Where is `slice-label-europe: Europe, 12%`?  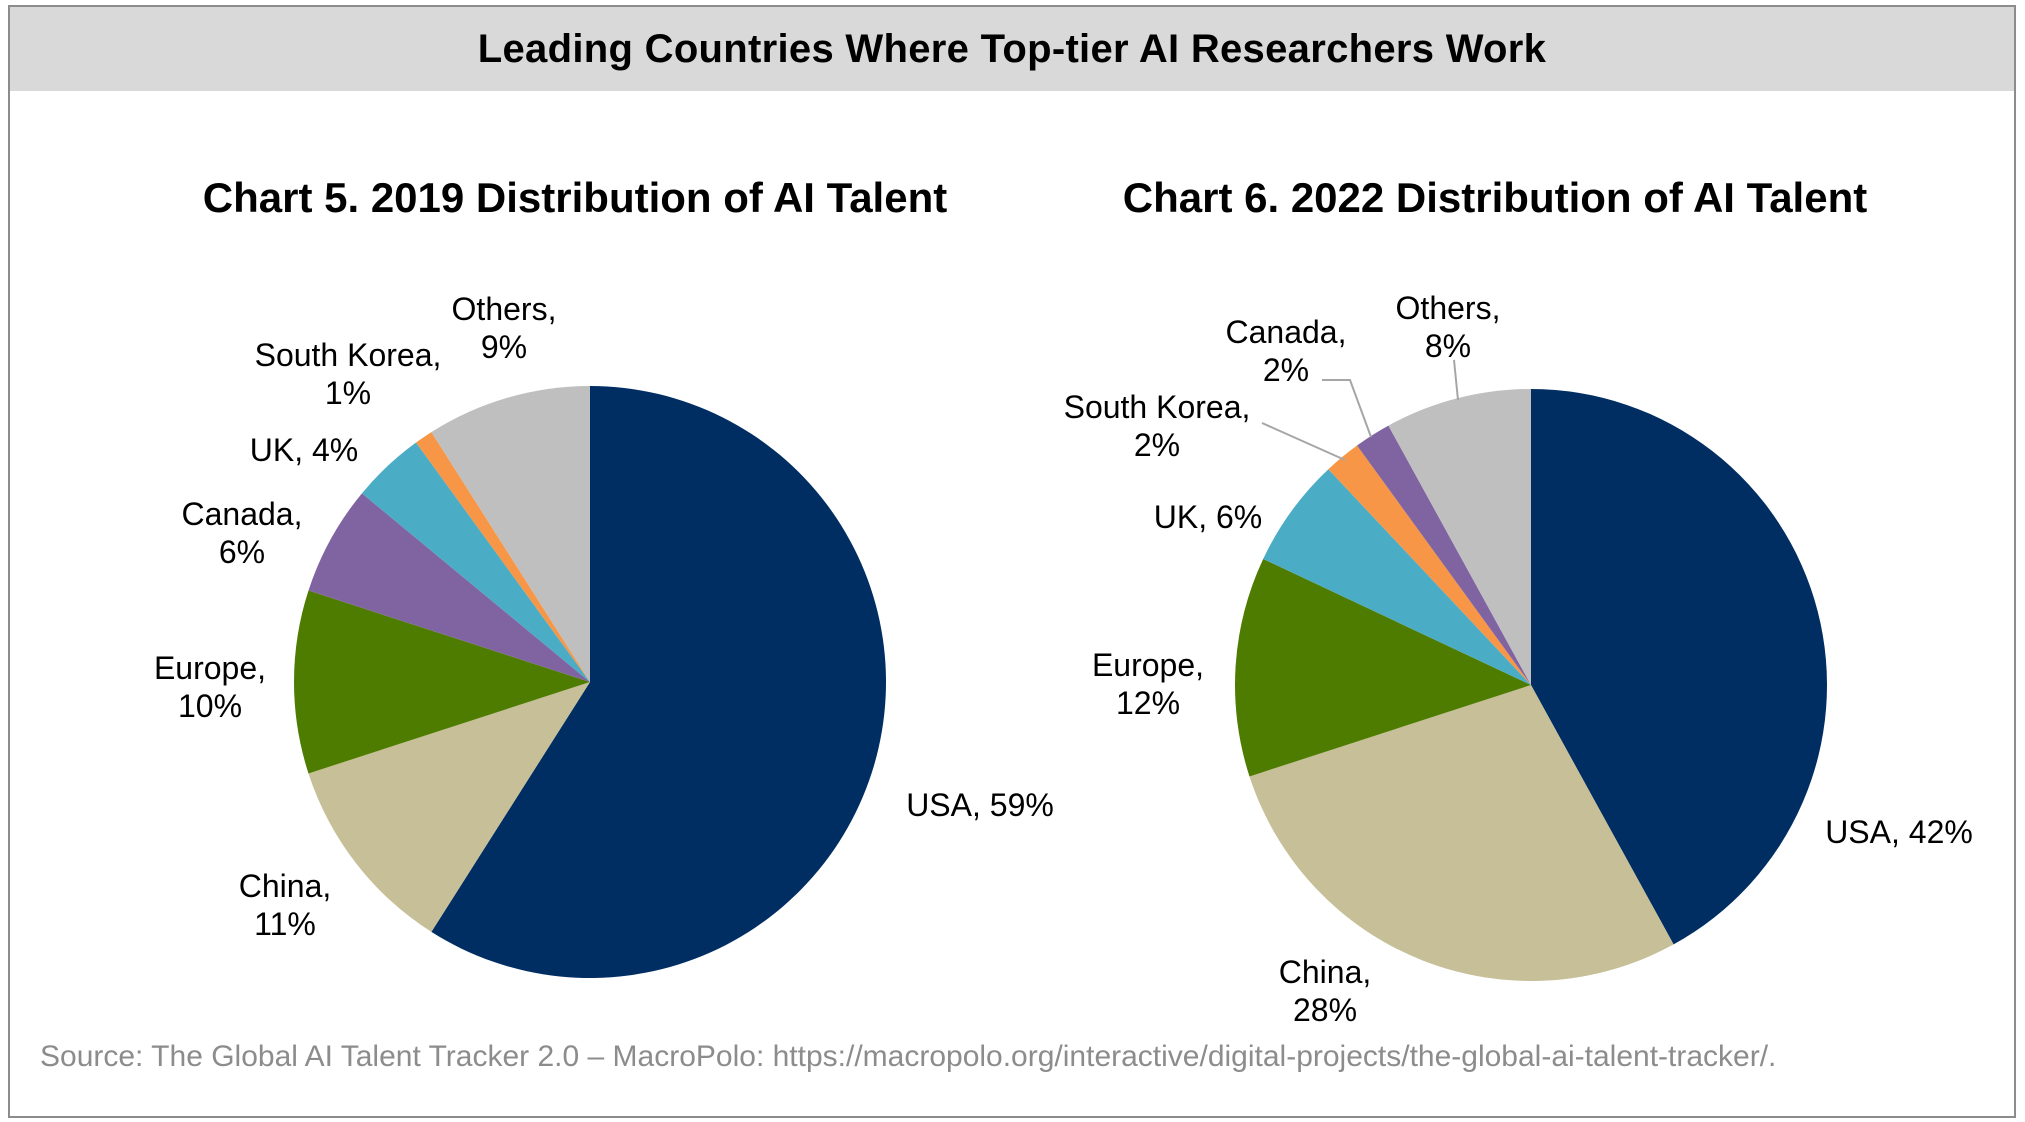
slice-label-europe: Europe, 12% is located at coordinates (1148, 684).